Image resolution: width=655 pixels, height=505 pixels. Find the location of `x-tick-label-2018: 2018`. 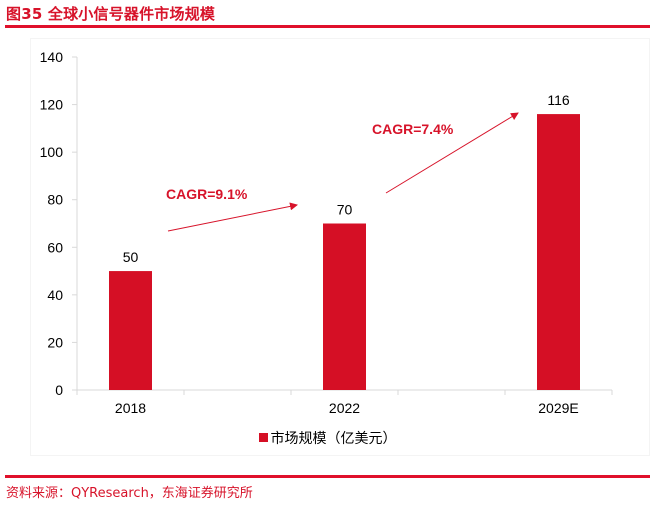

x-tick-label-2018: 2018 is located at coordinates (130, 408).